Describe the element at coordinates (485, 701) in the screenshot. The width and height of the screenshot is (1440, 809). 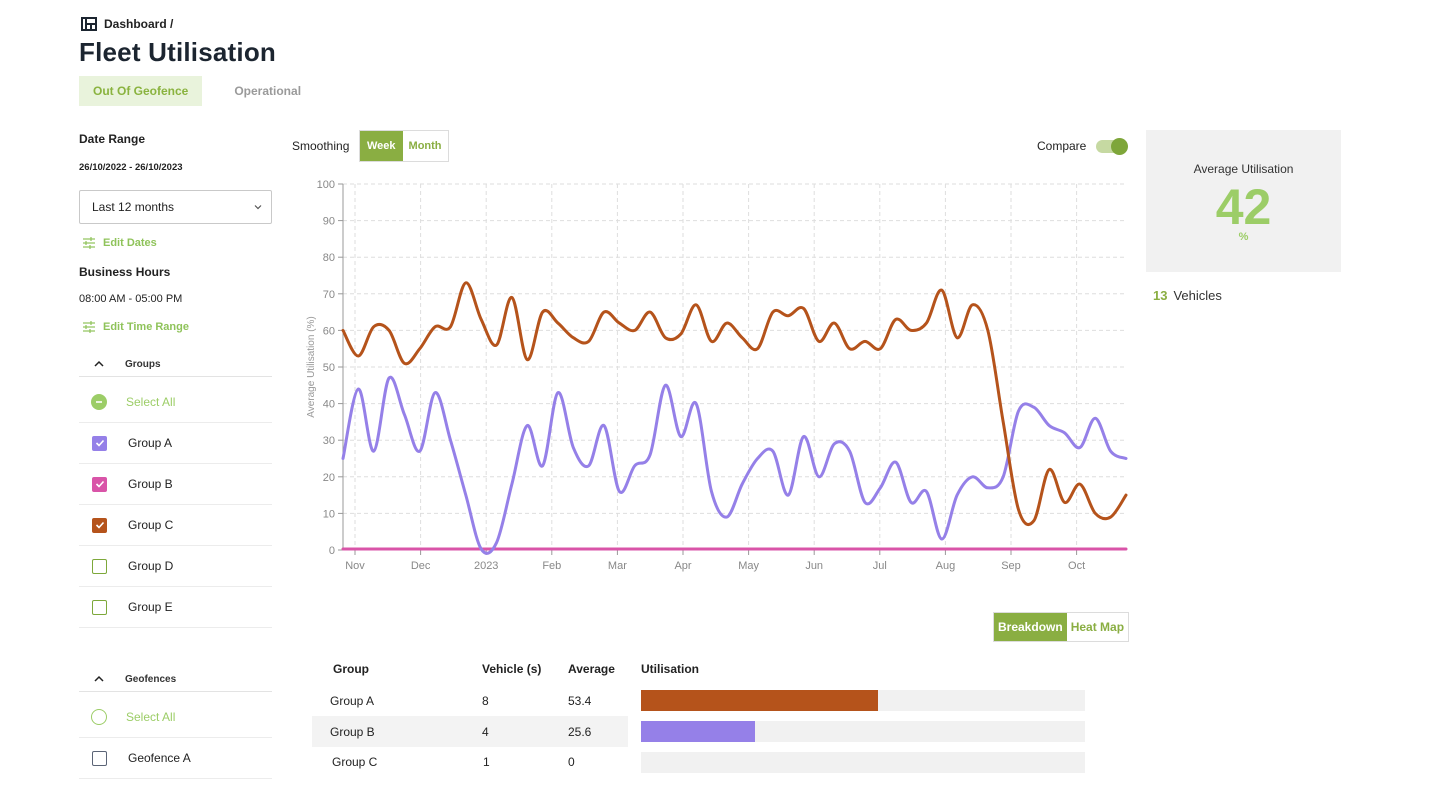
I see `row-vehicles: 8` at that location.